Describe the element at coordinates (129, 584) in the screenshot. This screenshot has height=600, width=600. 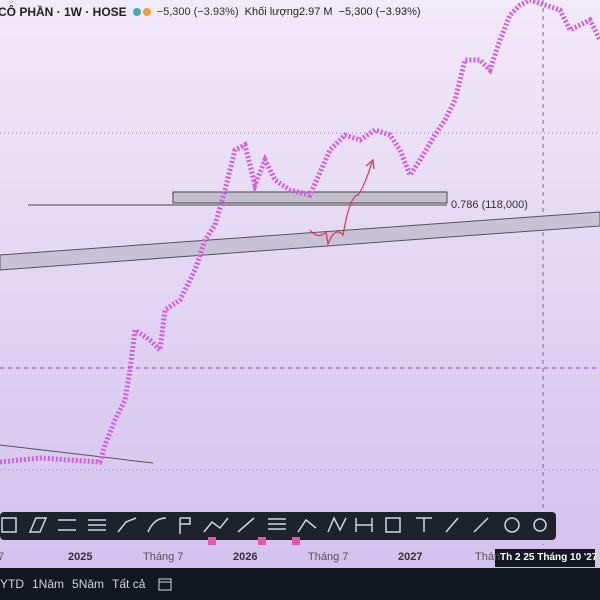
I see `range-button: Tất cả` at that location.